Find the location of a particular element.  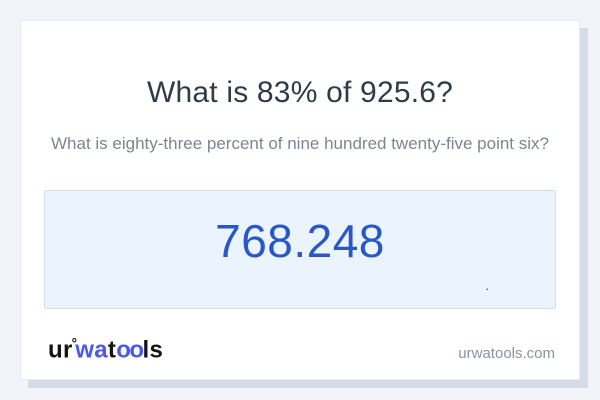

answer-value: 768.248 is located at coordinates (300, 241).